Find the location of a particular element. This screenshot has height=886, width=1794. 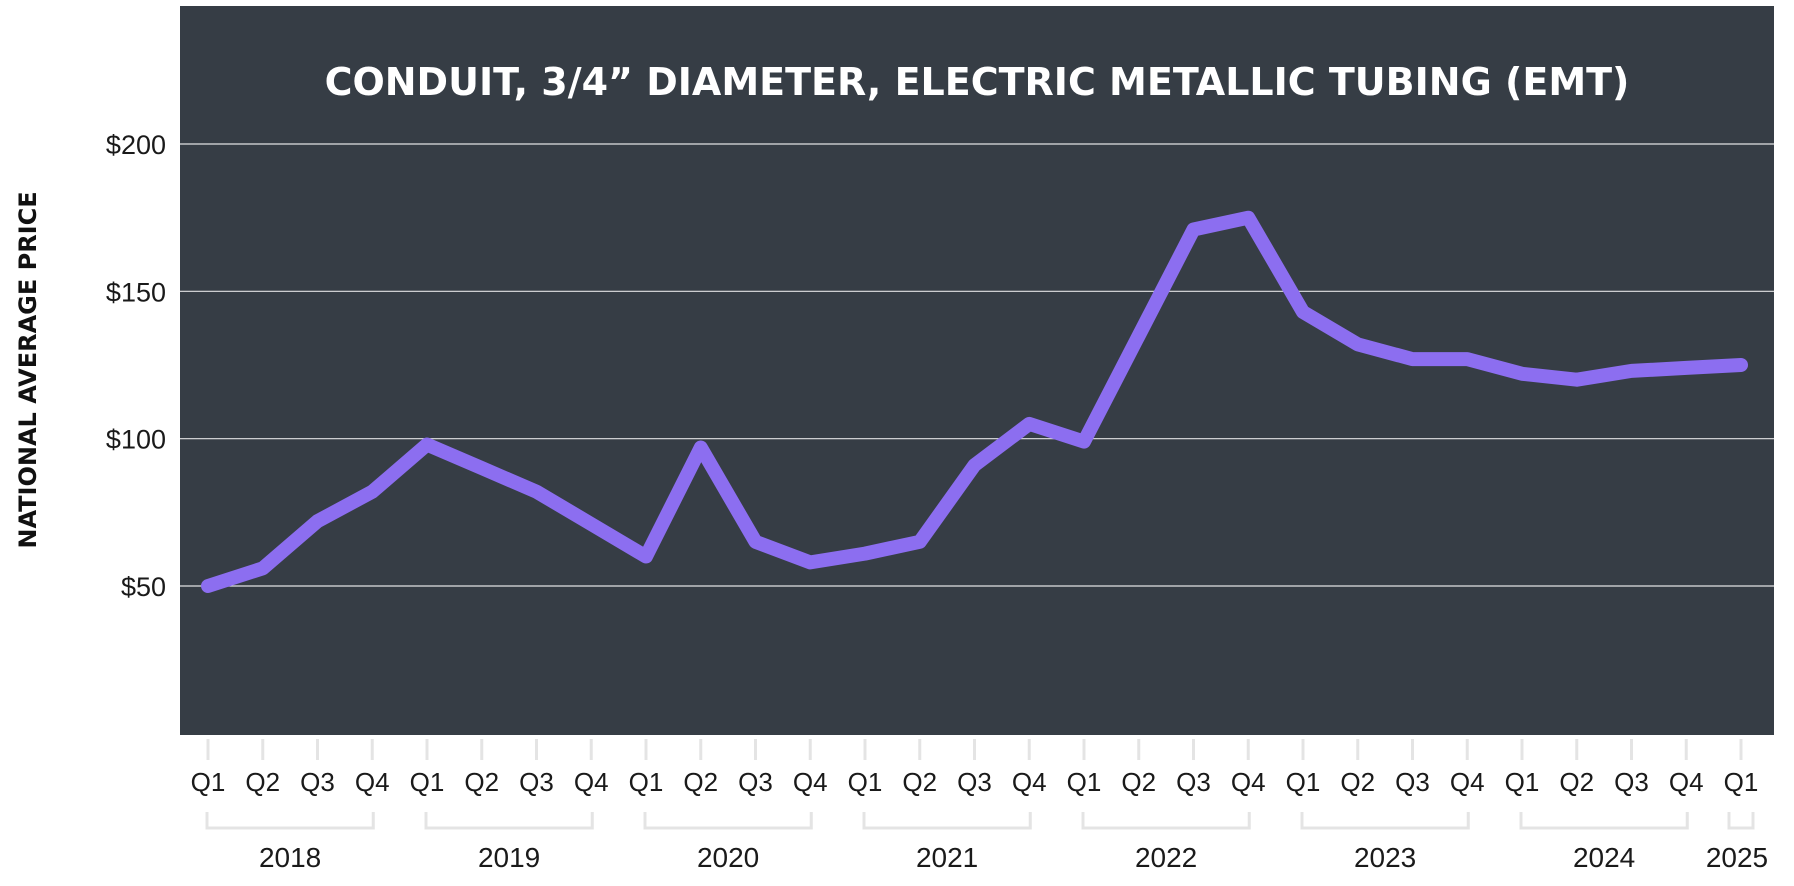

y-axis-ticks: $50 $100 $150 $200 is located at coordinates (136, 366).